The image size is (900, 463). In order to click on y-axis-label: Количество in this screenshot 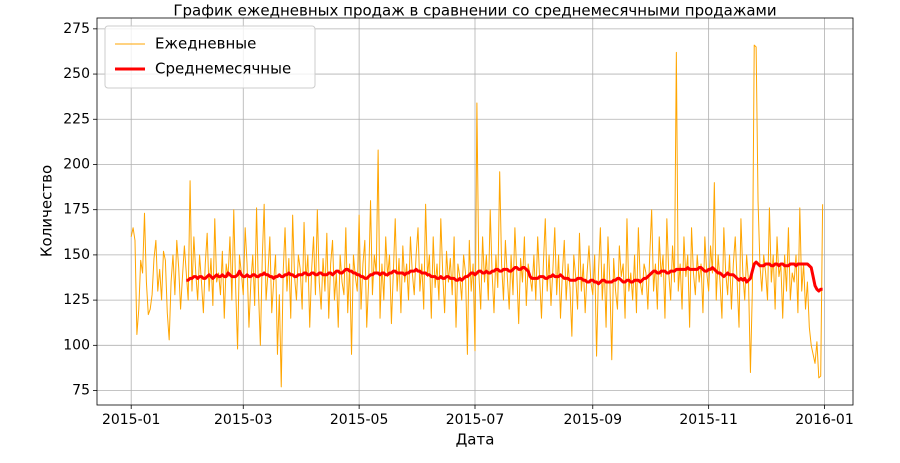, I will do `click(47, 211)`.